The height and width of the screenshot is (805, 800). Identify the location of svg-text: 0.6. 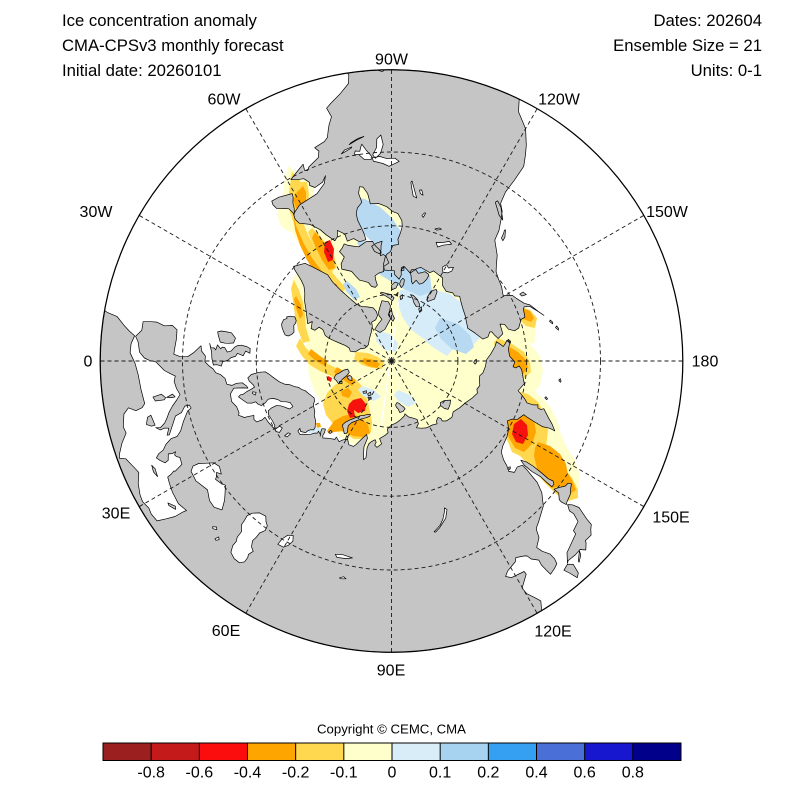
(585, 773).